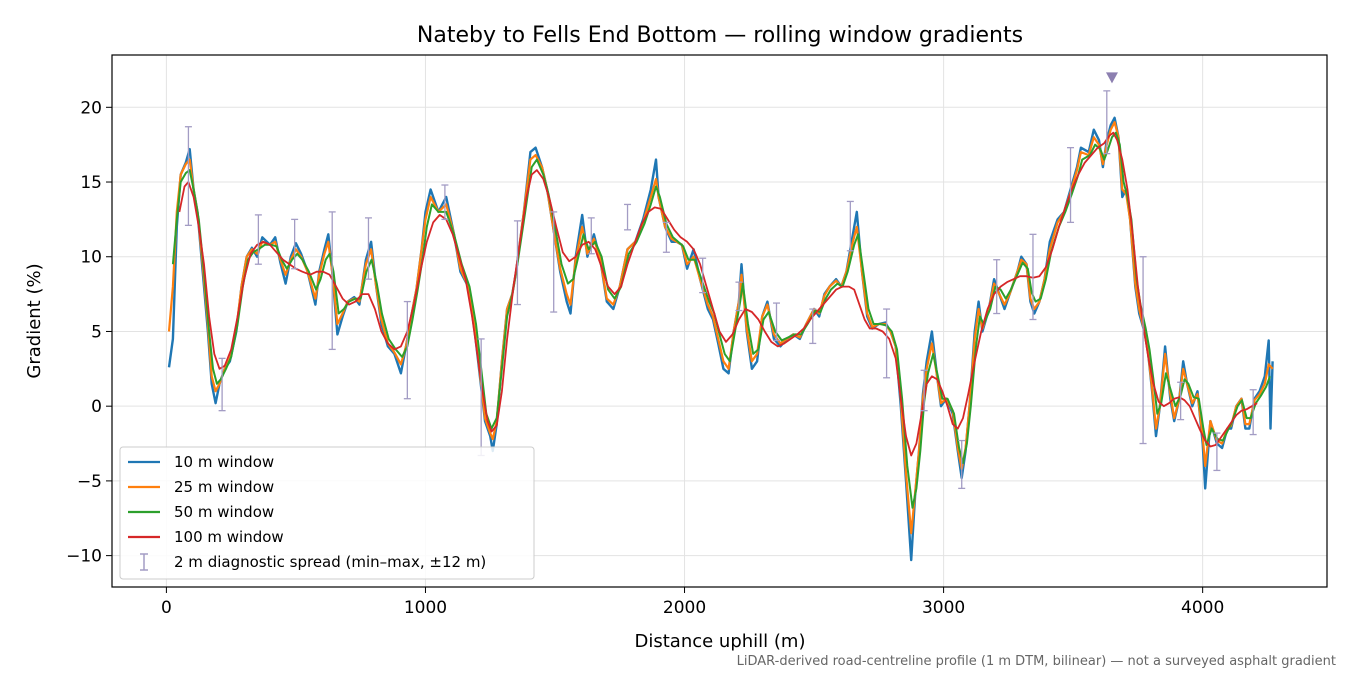  I want to click on x-tick-label: 3000, so click(943, 608).